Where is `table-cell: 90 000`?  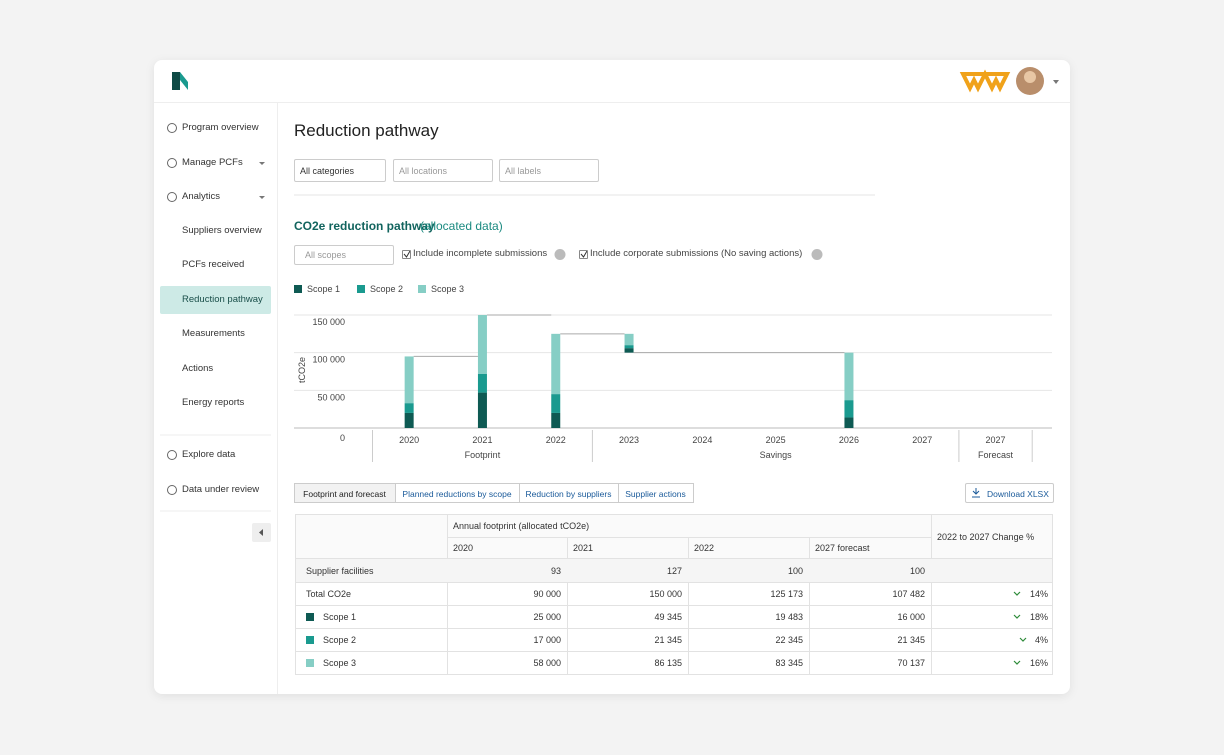 table-cell: 90 000 is located at coordinates (547, 594).